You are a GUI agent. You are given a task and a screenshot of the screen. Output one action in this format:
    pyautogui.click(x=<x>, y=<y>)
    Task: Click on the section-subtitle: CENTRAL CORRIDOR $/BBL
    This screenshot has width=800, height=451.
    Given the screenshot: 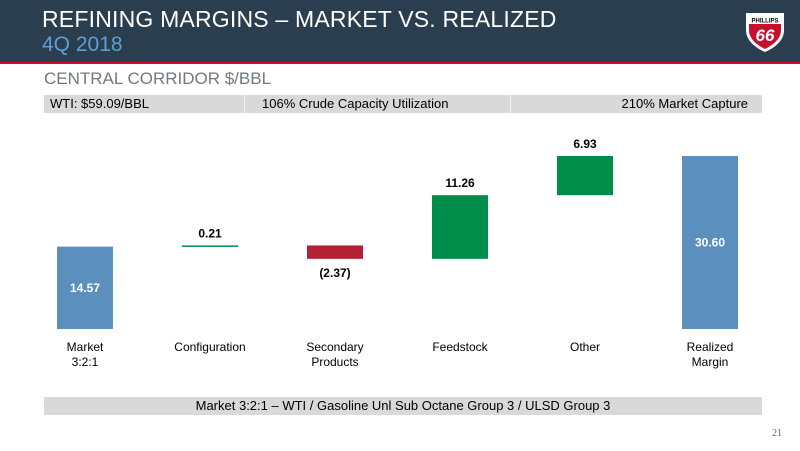 What is the action you would take?
    pyautogui.click(x=158, y=78)
    